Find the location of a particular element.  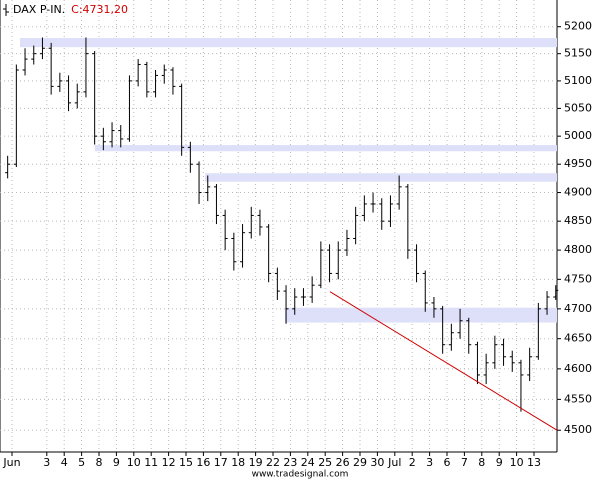

x-tick-label: 2 is located at coordinates (412, 462).